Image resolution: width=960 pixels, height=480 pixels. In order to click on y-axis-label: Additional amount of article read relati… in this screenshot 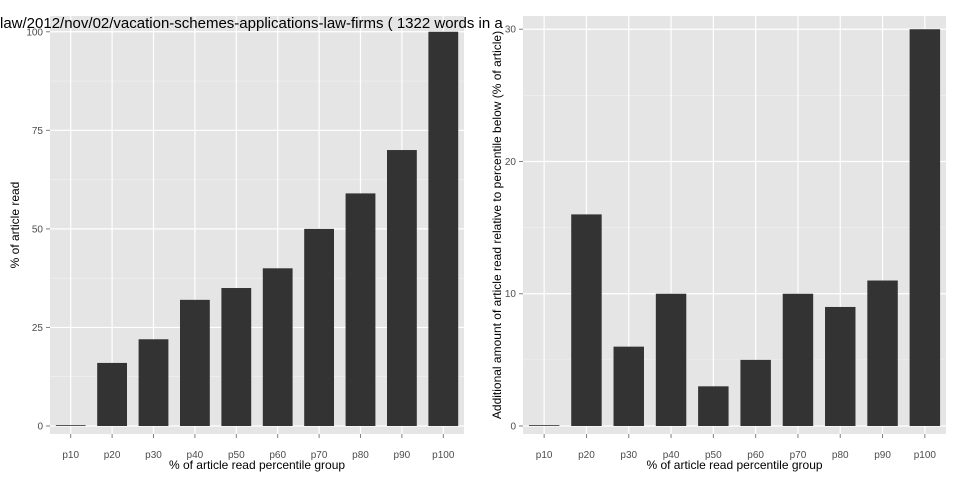, I will do `click(497, 225)`.